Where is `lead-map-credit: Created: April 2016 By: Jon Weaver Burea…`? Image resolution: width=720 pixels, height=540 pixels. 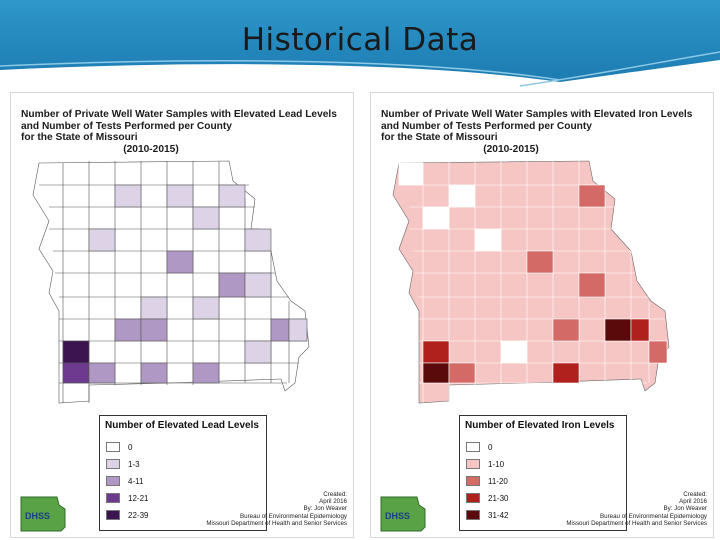 lead-map-credit: Created: April 2016 By: Jon Weaver Burea… is located at coordinates (276, 509).